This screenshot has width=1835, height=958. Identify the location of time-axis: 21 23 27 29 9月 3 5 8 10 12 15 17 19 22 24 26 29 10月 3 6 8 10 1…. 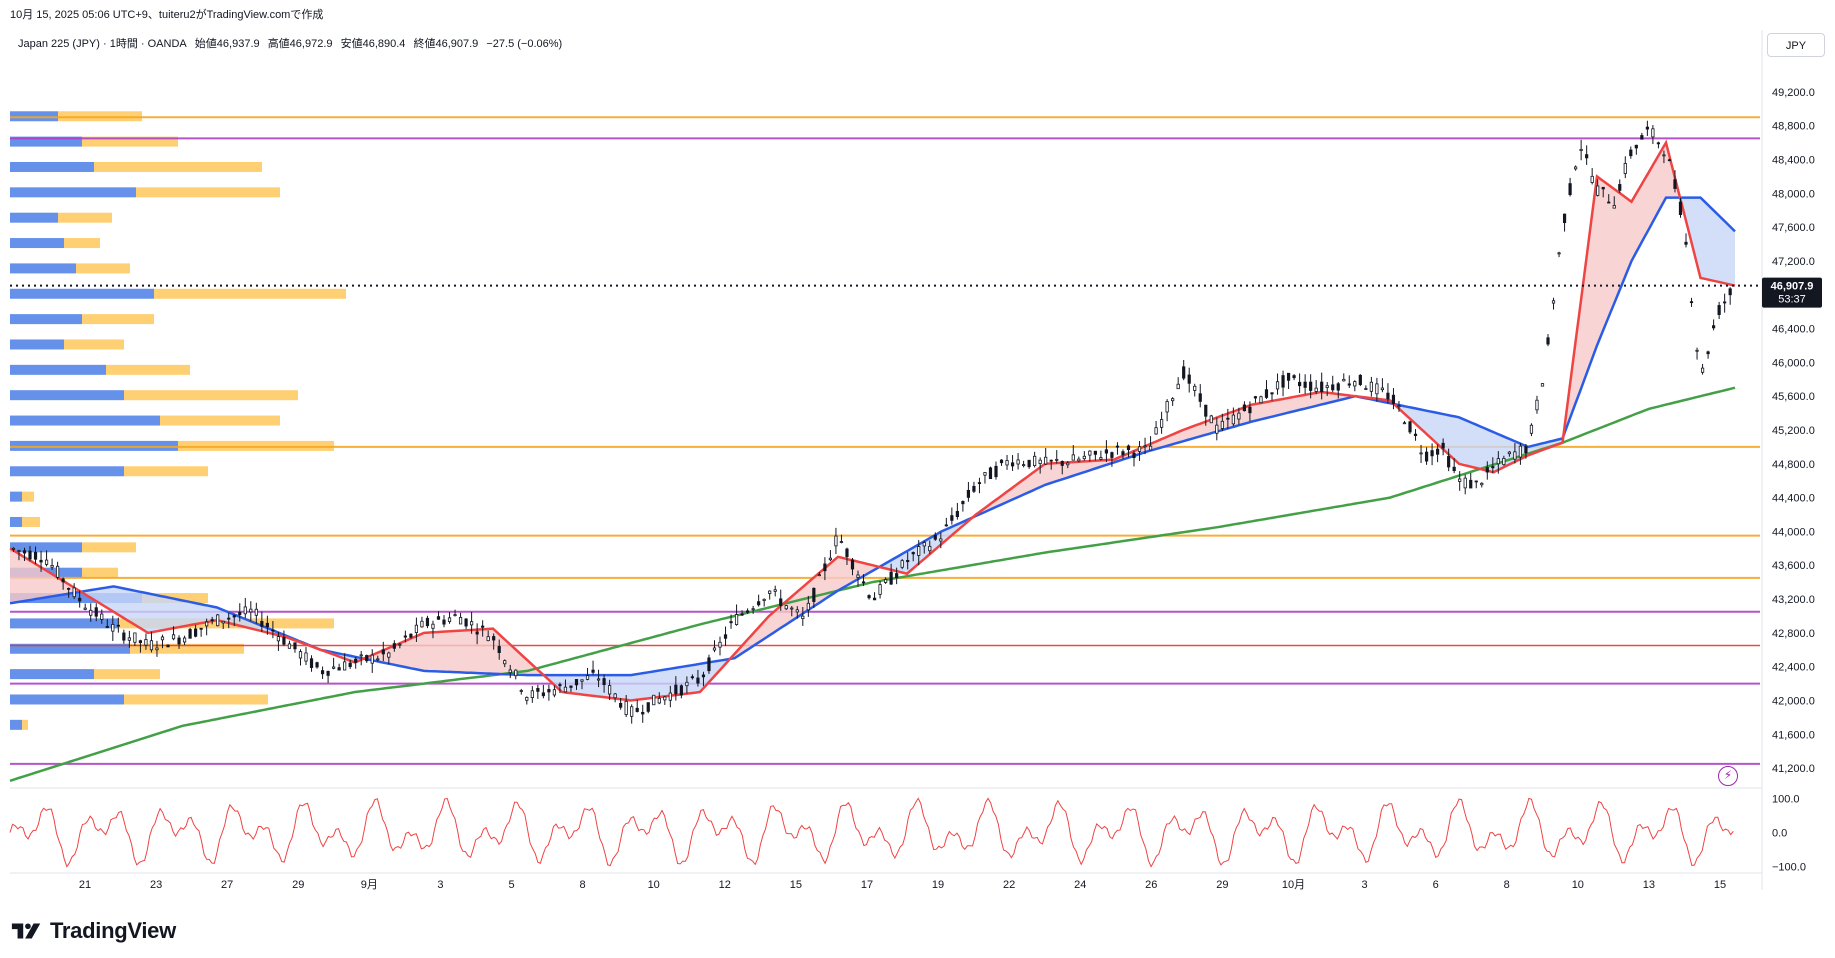
(902, 885).